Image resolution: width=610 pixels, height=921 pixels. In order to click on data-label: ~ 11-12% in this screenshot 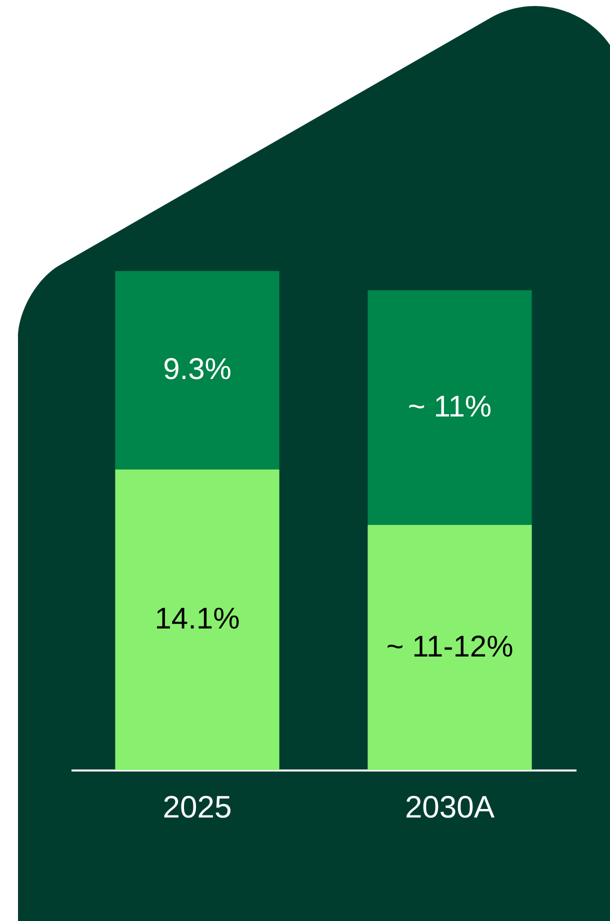, I will do `click(450, 647)`.